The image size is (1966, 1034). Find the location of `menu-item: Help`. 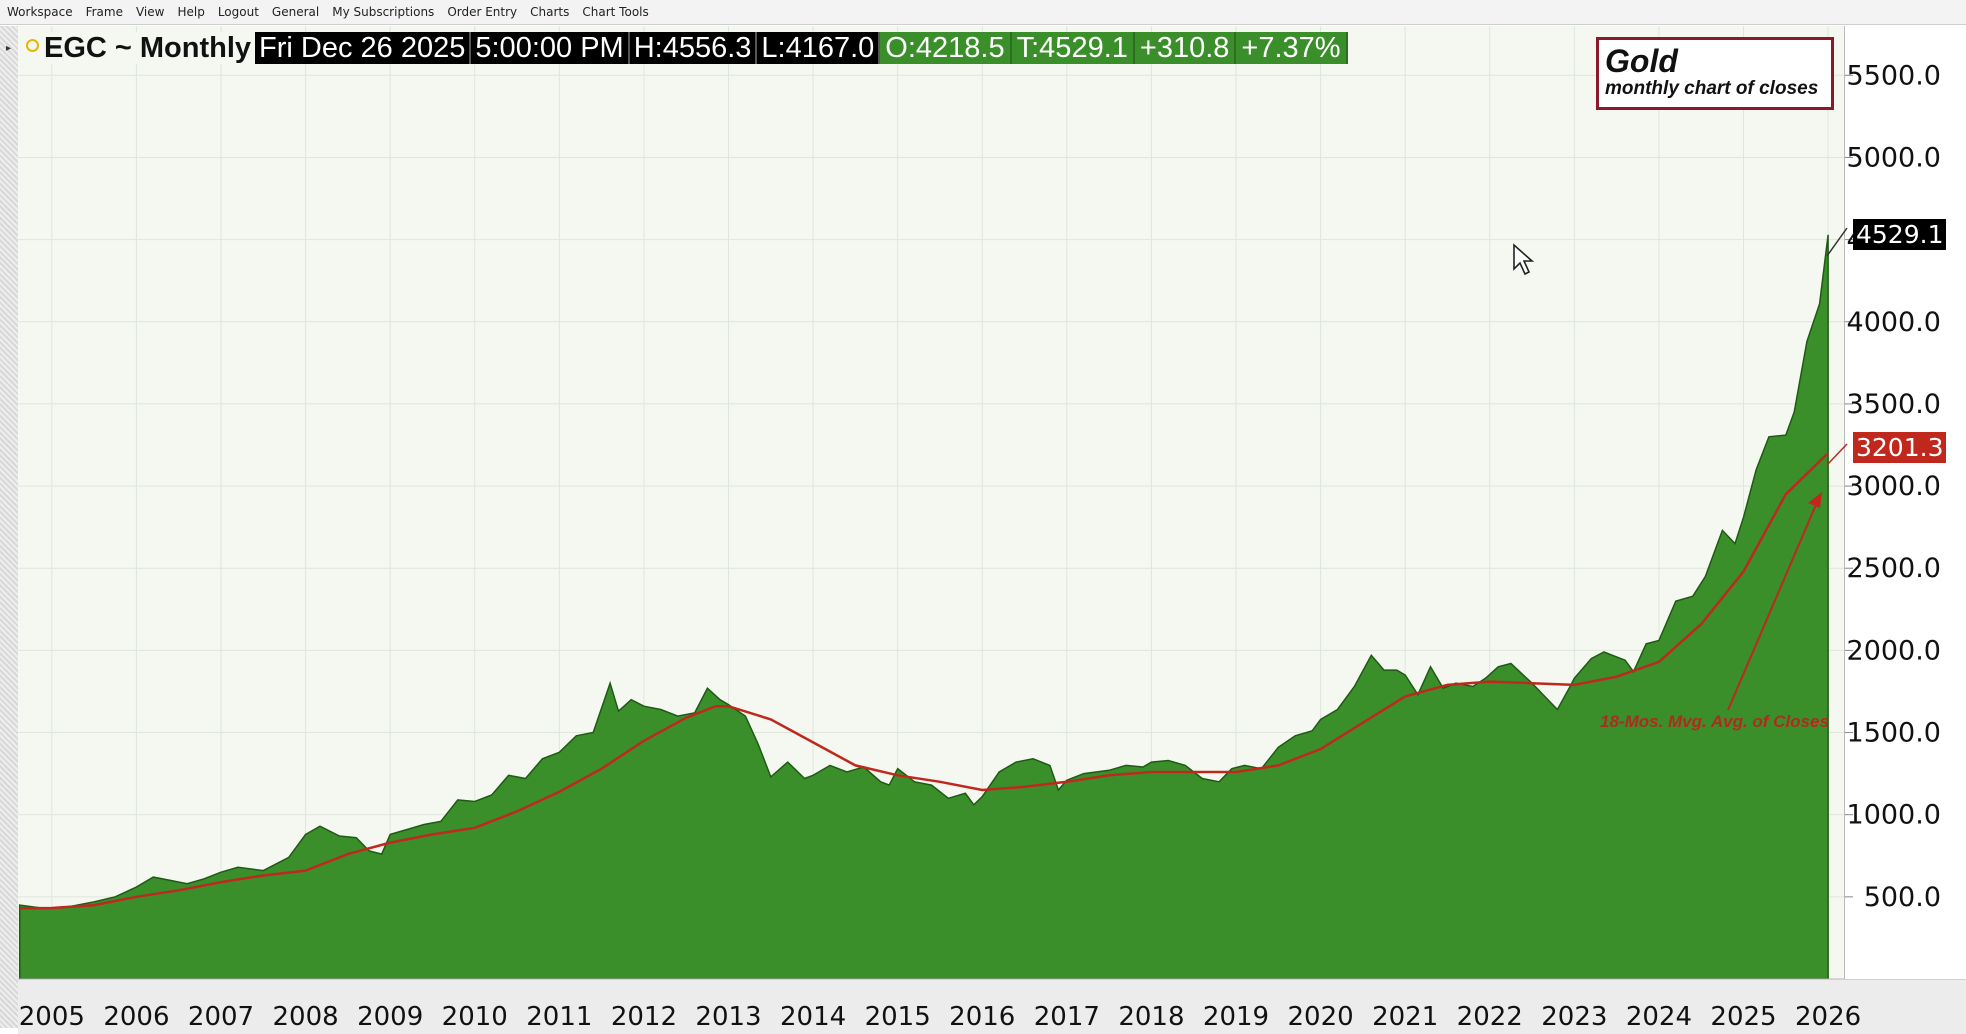

menu-item: Help is located at coordinates (191, 12).